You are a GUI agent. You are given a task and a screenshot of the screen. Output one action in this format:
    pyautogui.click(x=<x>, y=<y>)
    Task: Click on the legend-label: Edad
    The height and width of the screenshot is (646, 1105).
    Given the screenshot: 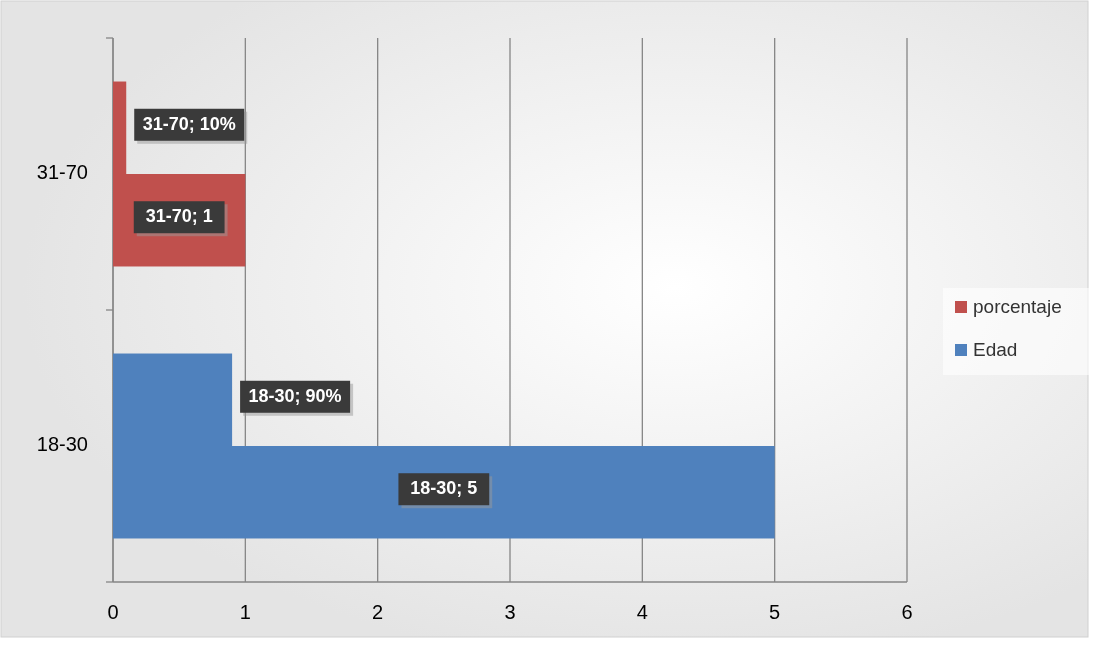 What is the action you would take?
    pyautogui.click(x=995, y=350)
    